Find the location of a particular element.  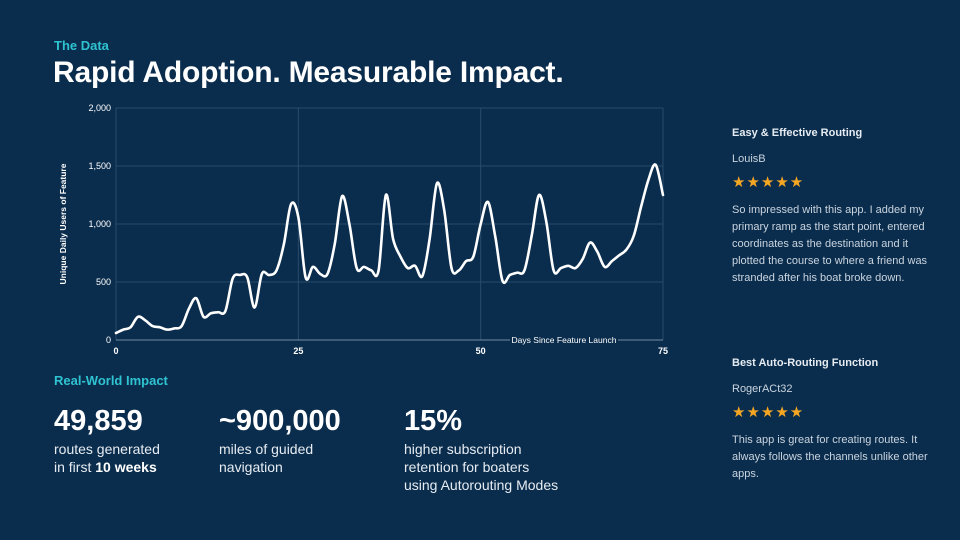

x-tick-label: 75 is located at coordinates (663, 351).